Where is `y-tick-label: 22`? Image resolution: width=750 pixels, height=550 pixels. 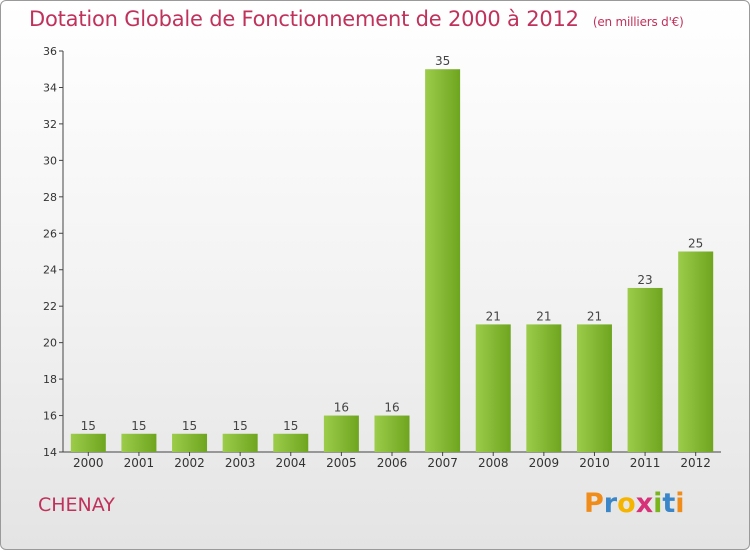
y-tick-label: 22 is located at coordinates (50, 306).